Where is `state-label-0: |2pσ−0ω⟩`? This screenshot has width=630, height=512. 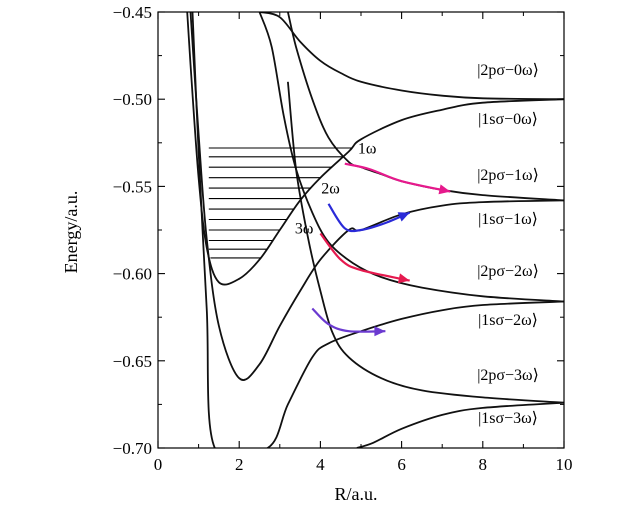
state-label-0: |2pσ−0ω⟩ is located at coordinates (508, 70).